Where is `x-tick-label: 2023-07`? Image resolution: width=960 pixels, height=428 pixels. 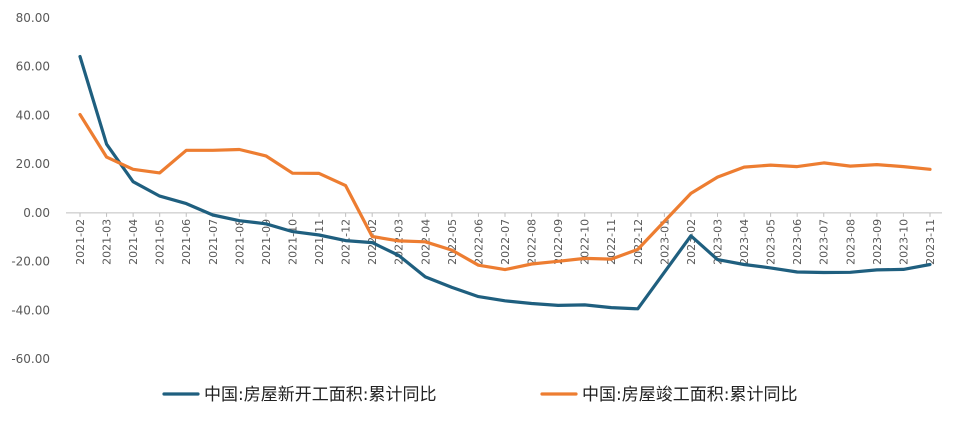 x-tick-label: 2023-07 is located at coordinates (824, 242).